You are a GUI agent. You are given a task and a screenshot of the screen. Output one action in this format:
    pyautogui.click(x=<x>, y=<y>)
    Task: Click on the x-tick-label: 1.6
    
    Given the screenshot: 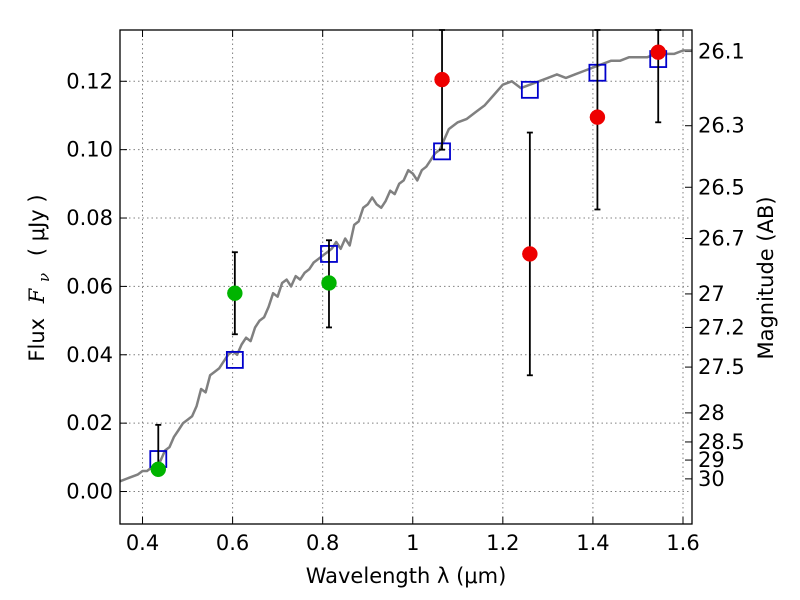 What is the action you would take?
    pyautogui.click(x=682, y=543)
    